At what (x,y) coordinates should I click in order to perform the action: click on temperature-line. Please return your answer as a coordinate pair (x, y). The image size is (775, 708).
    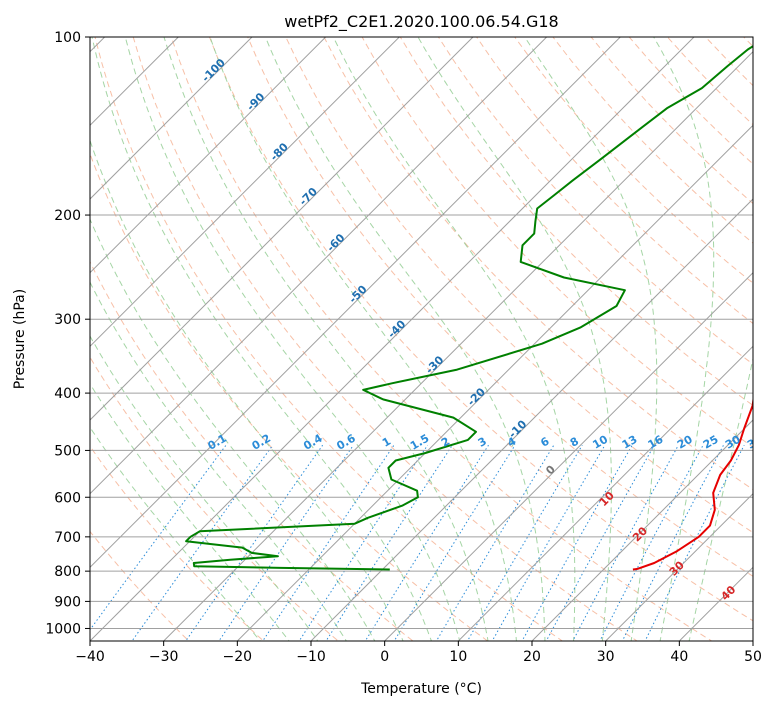
    Looking at the image, I should click on (692, 483).